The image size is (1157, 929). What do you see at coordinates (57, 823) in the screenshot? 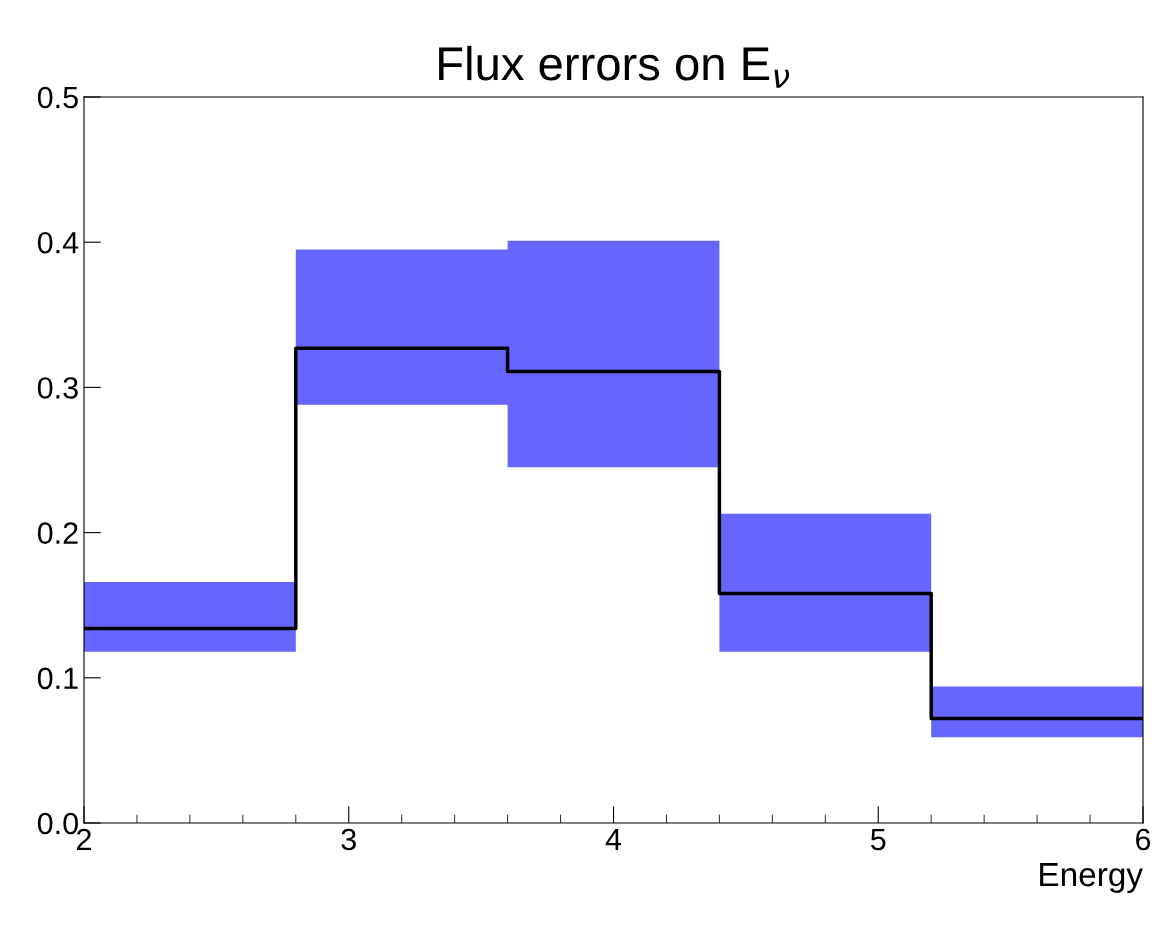
I see `y-tick-label: 0.0` at bounding box center [57, 823].